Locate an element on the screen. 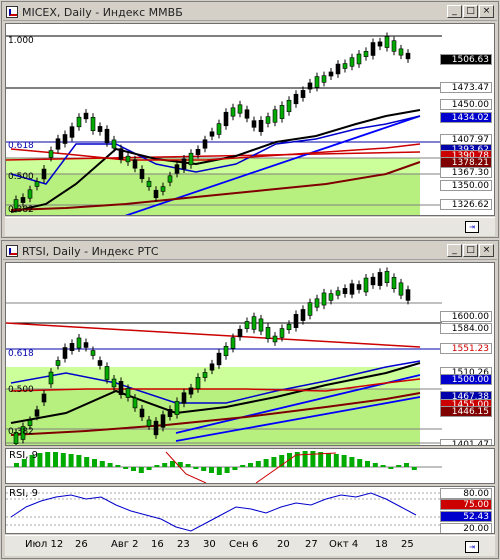  x-axis-date-label: Июл 12 is located at coordinates (44, 544).